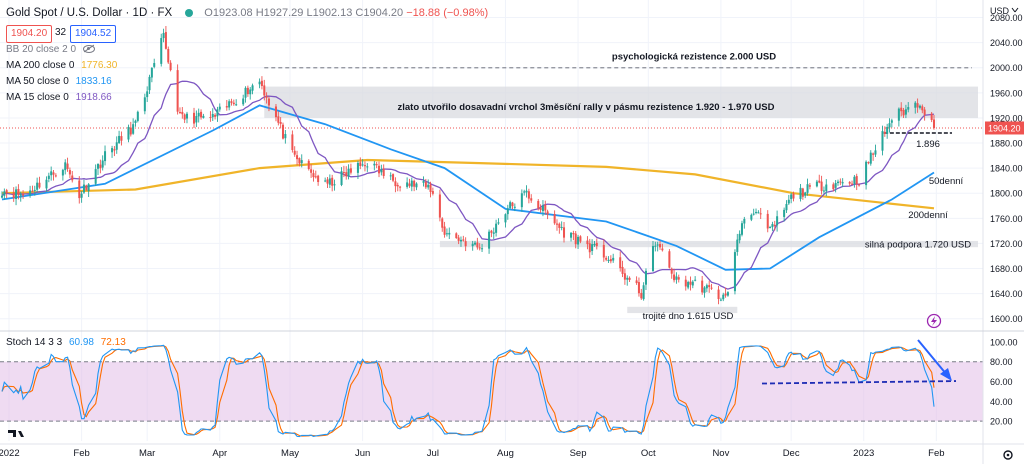 The width and height of the screenshot is (1024, 464). What do you see at coordinates (1001, 362) in the screenshot?
I see `stoch-tick-label: 80.00` at bounding box center [1001, 362].